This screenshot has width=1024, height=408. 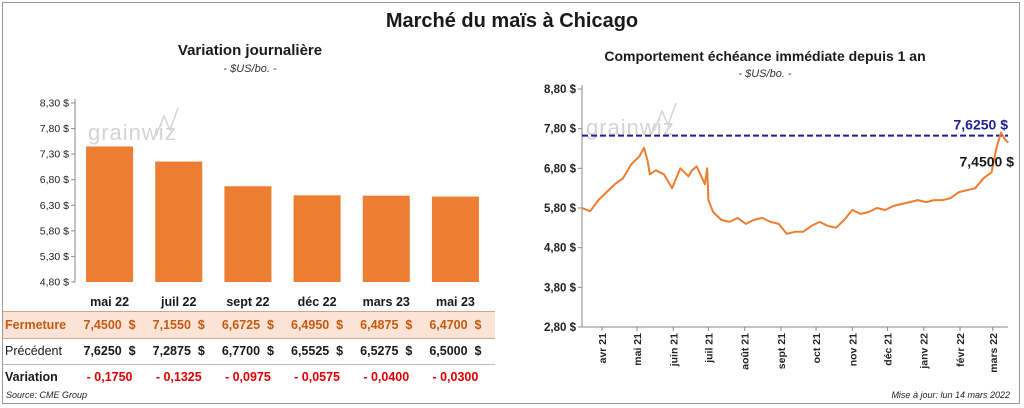 I want to click on x-tick-label: mars 22, so click(x=994, y=353).